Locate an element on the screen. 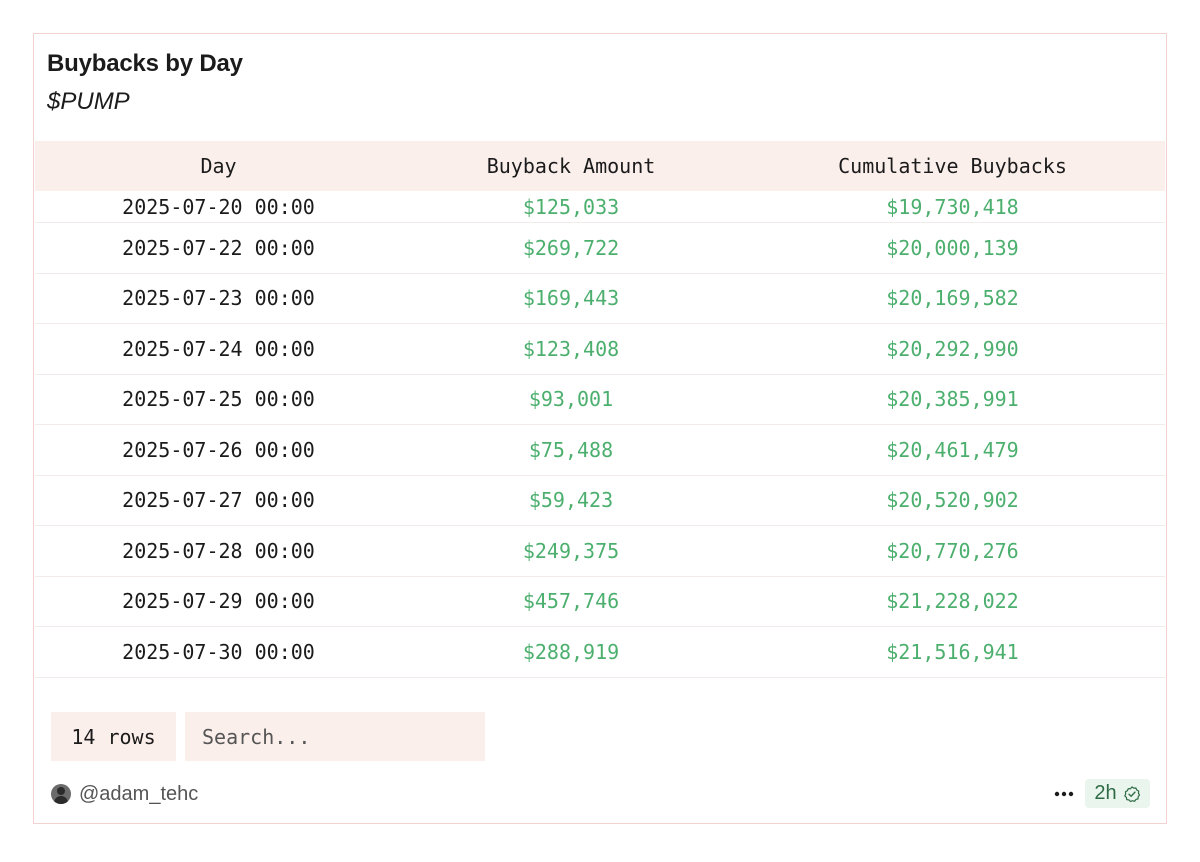 Image resolution: width=1200 pixels, height=862 pixels. cell-day: 2025-07-29 00:00 is located at coordinates (218, 601).